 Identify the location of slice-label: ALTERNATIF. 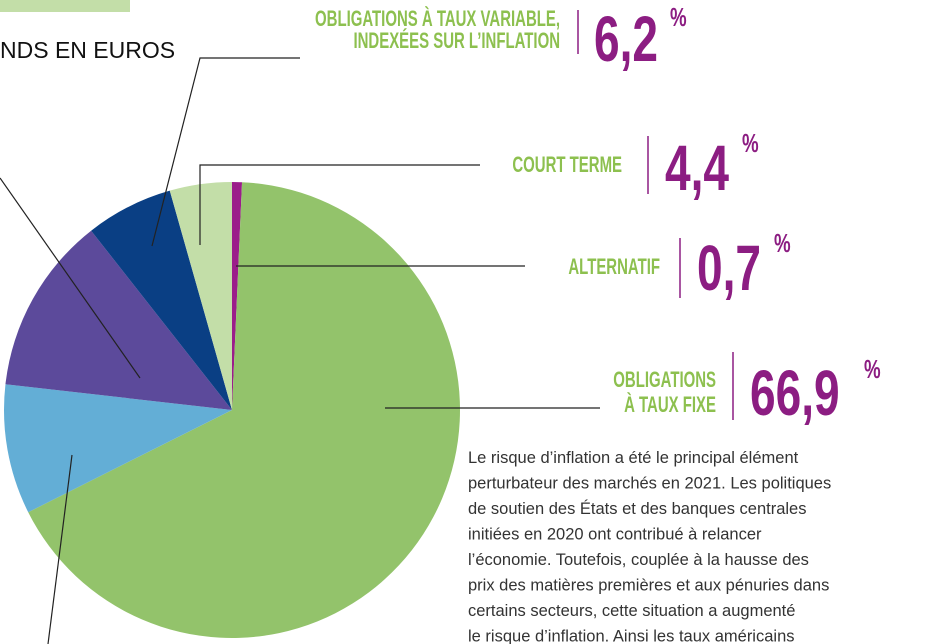
(614, 266).